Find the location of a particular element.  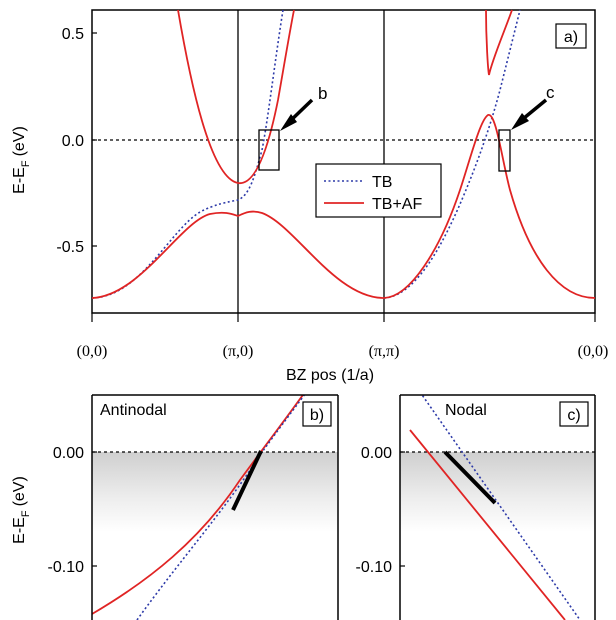

legend-label-tb: TB is located at coordinates (382, 182).